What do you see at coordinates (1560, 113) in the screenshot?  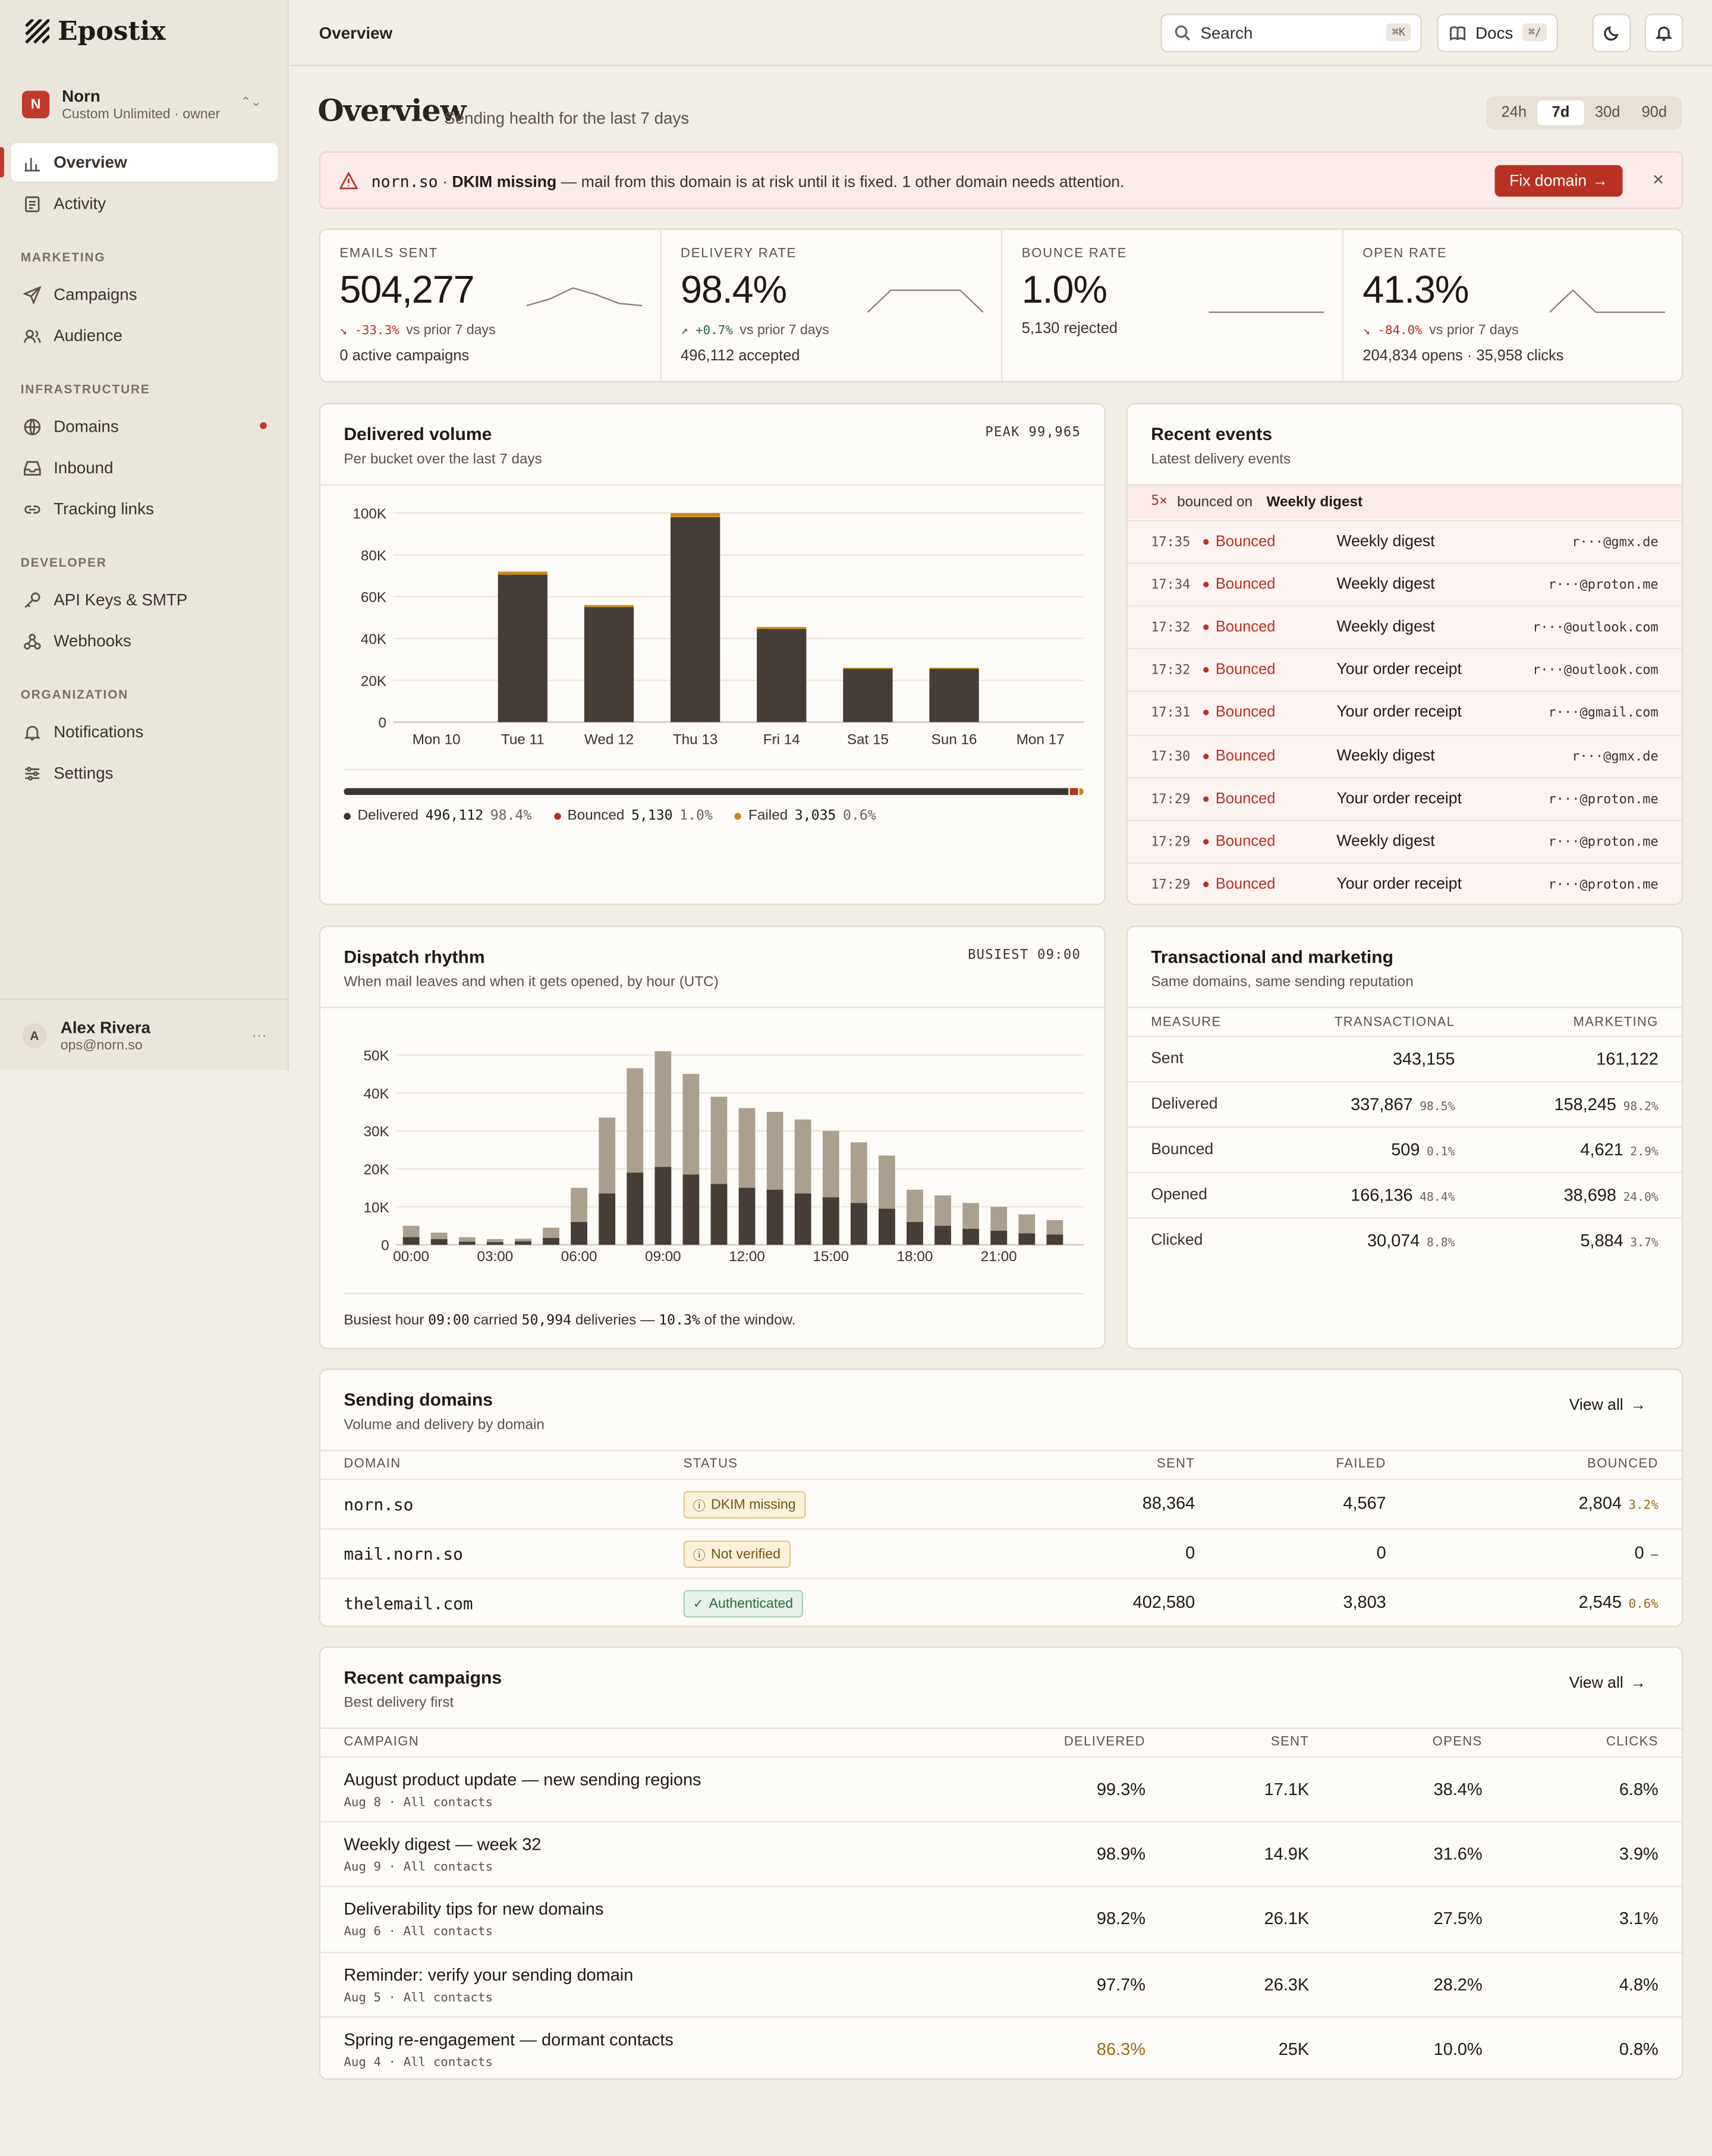 I see `range-7d: 7d` at bounding box center [1560, 113].